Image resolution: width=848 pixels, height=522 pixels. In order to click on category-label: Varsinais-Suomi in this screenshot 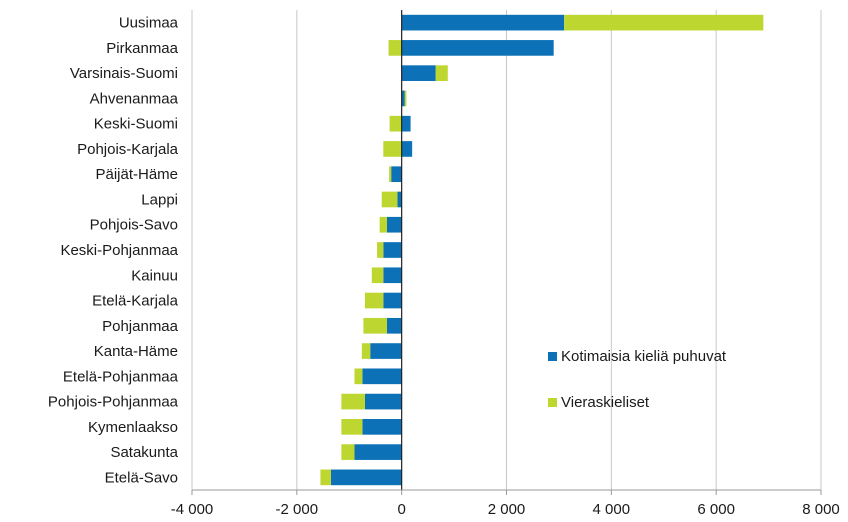, I will do `click(124, 73)`.